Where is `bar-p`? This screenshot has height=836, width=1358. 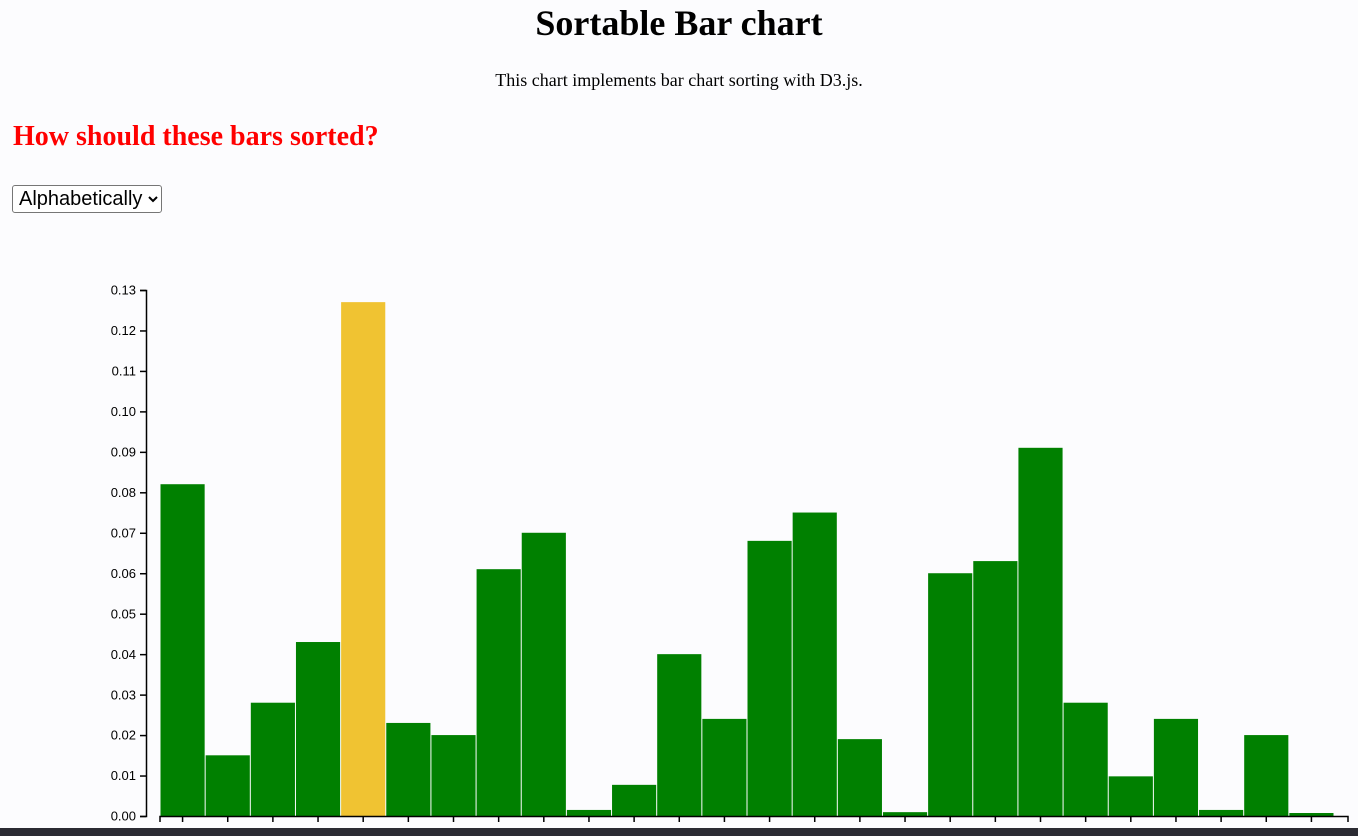
bar-p is located at coordinates (860, 777).